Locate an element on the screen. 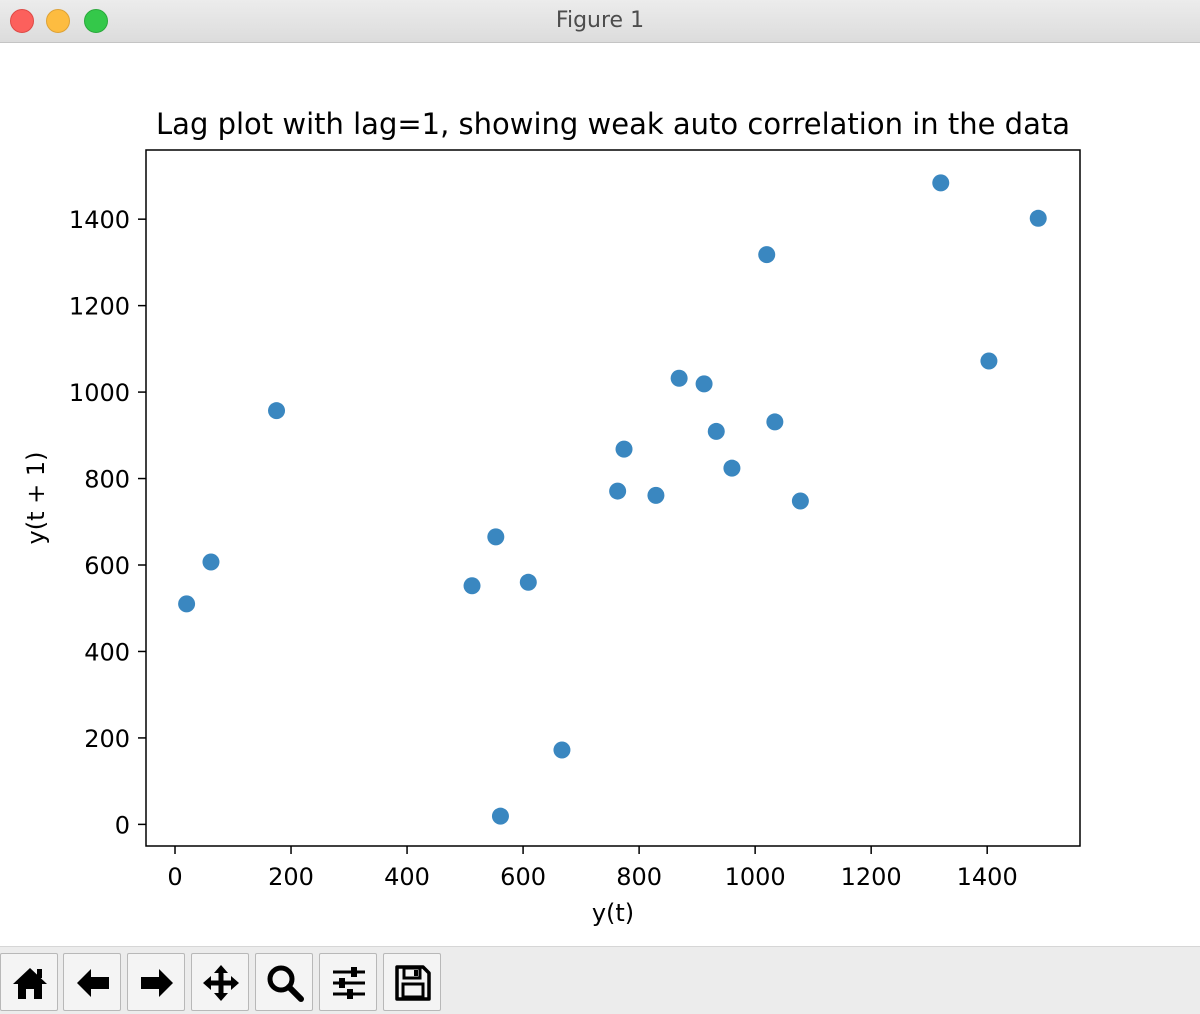 The height and width of the screenshot is (1014, 1200). forward-button is located at coordinates (156, 982).